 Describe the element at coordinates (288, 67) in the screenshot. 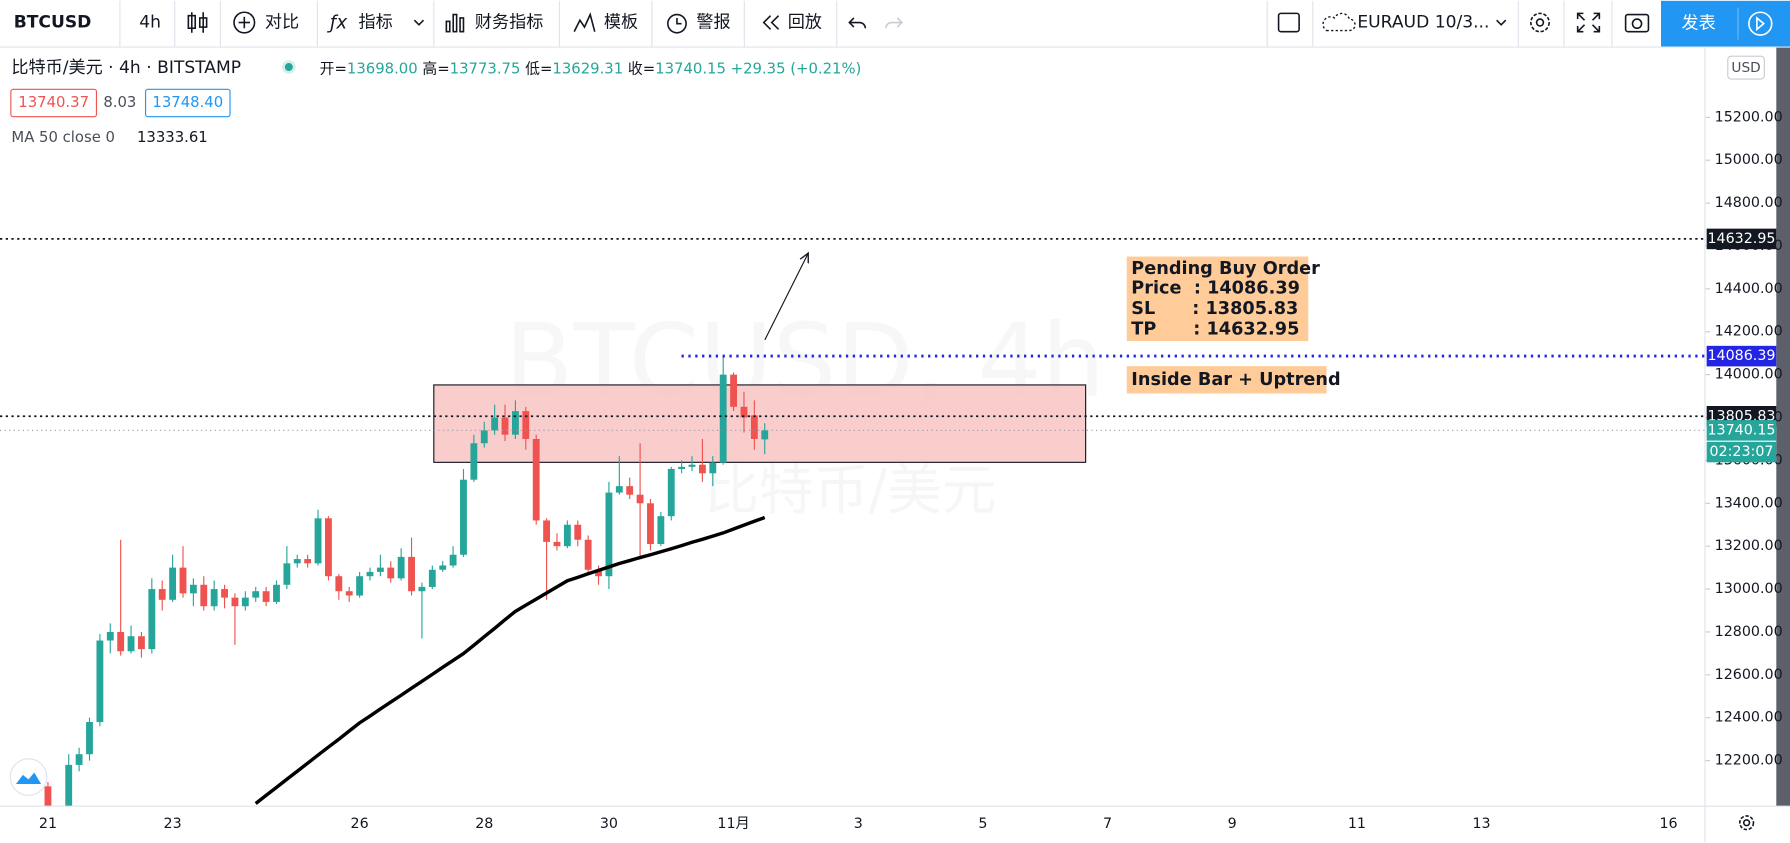

I see `status-dot` at that location.